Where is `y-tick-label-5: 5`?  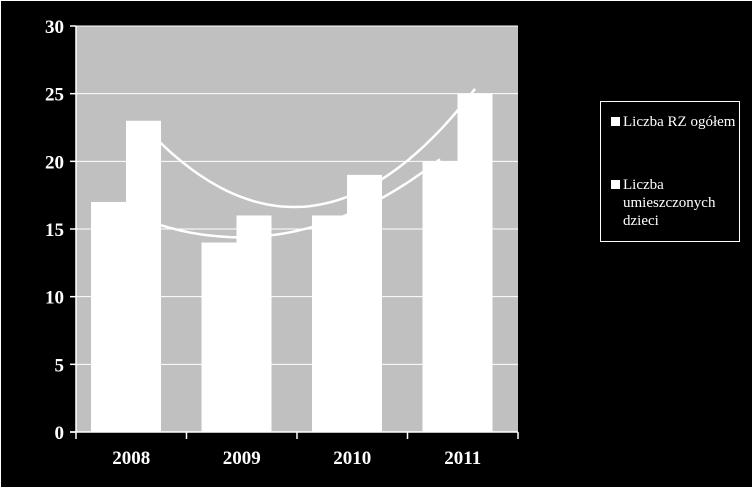
y-tick-label-5: 5 is located at coordinates (60, 365).